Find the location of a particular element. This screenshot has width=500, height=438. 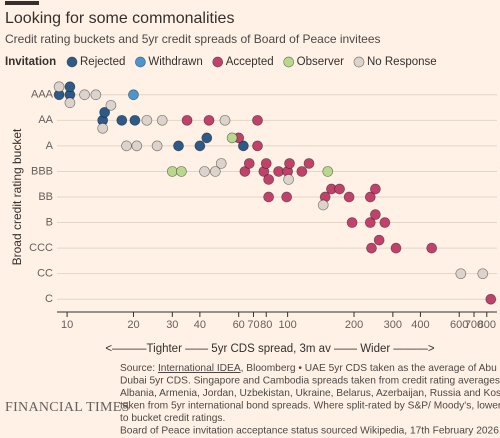

y-tick-label: BBB is located at coordinates (42, 171).